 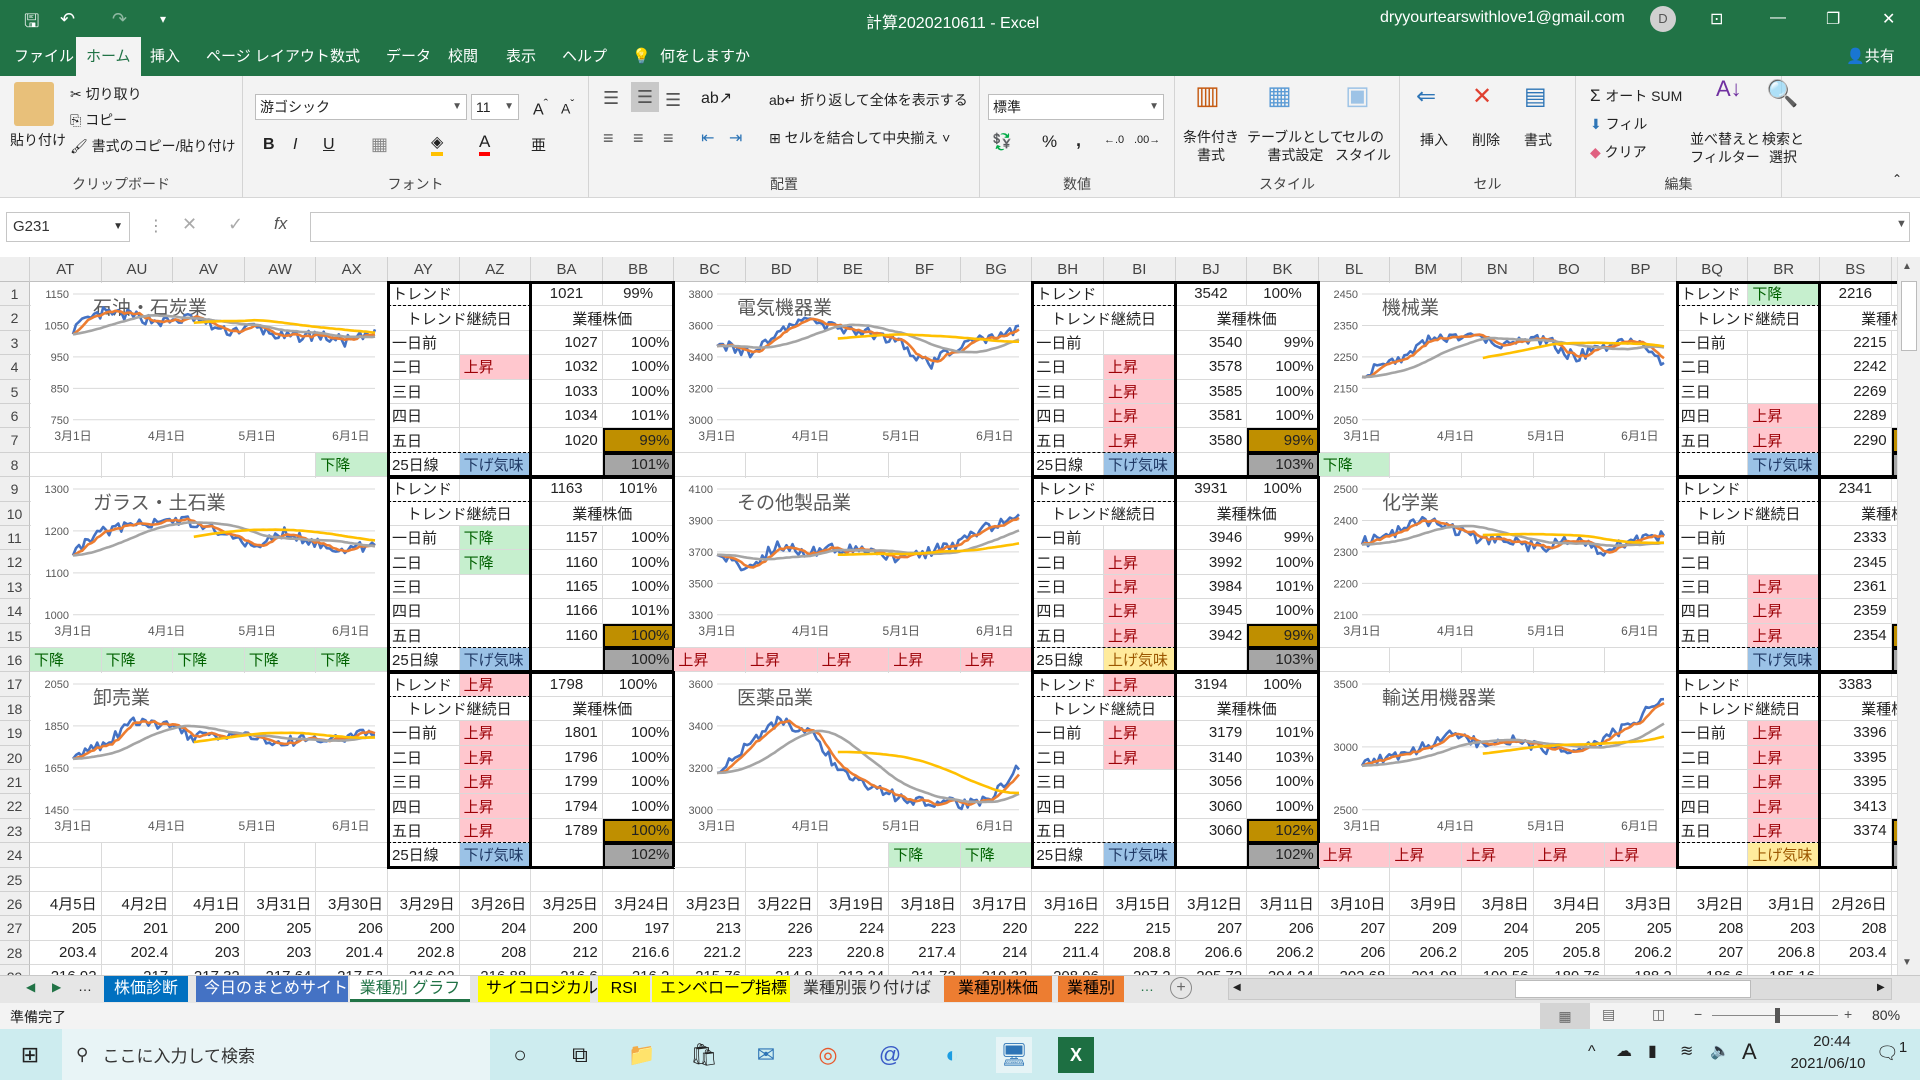 I want to click on ma25-label: 25日線, so click(x=1068, y=465).